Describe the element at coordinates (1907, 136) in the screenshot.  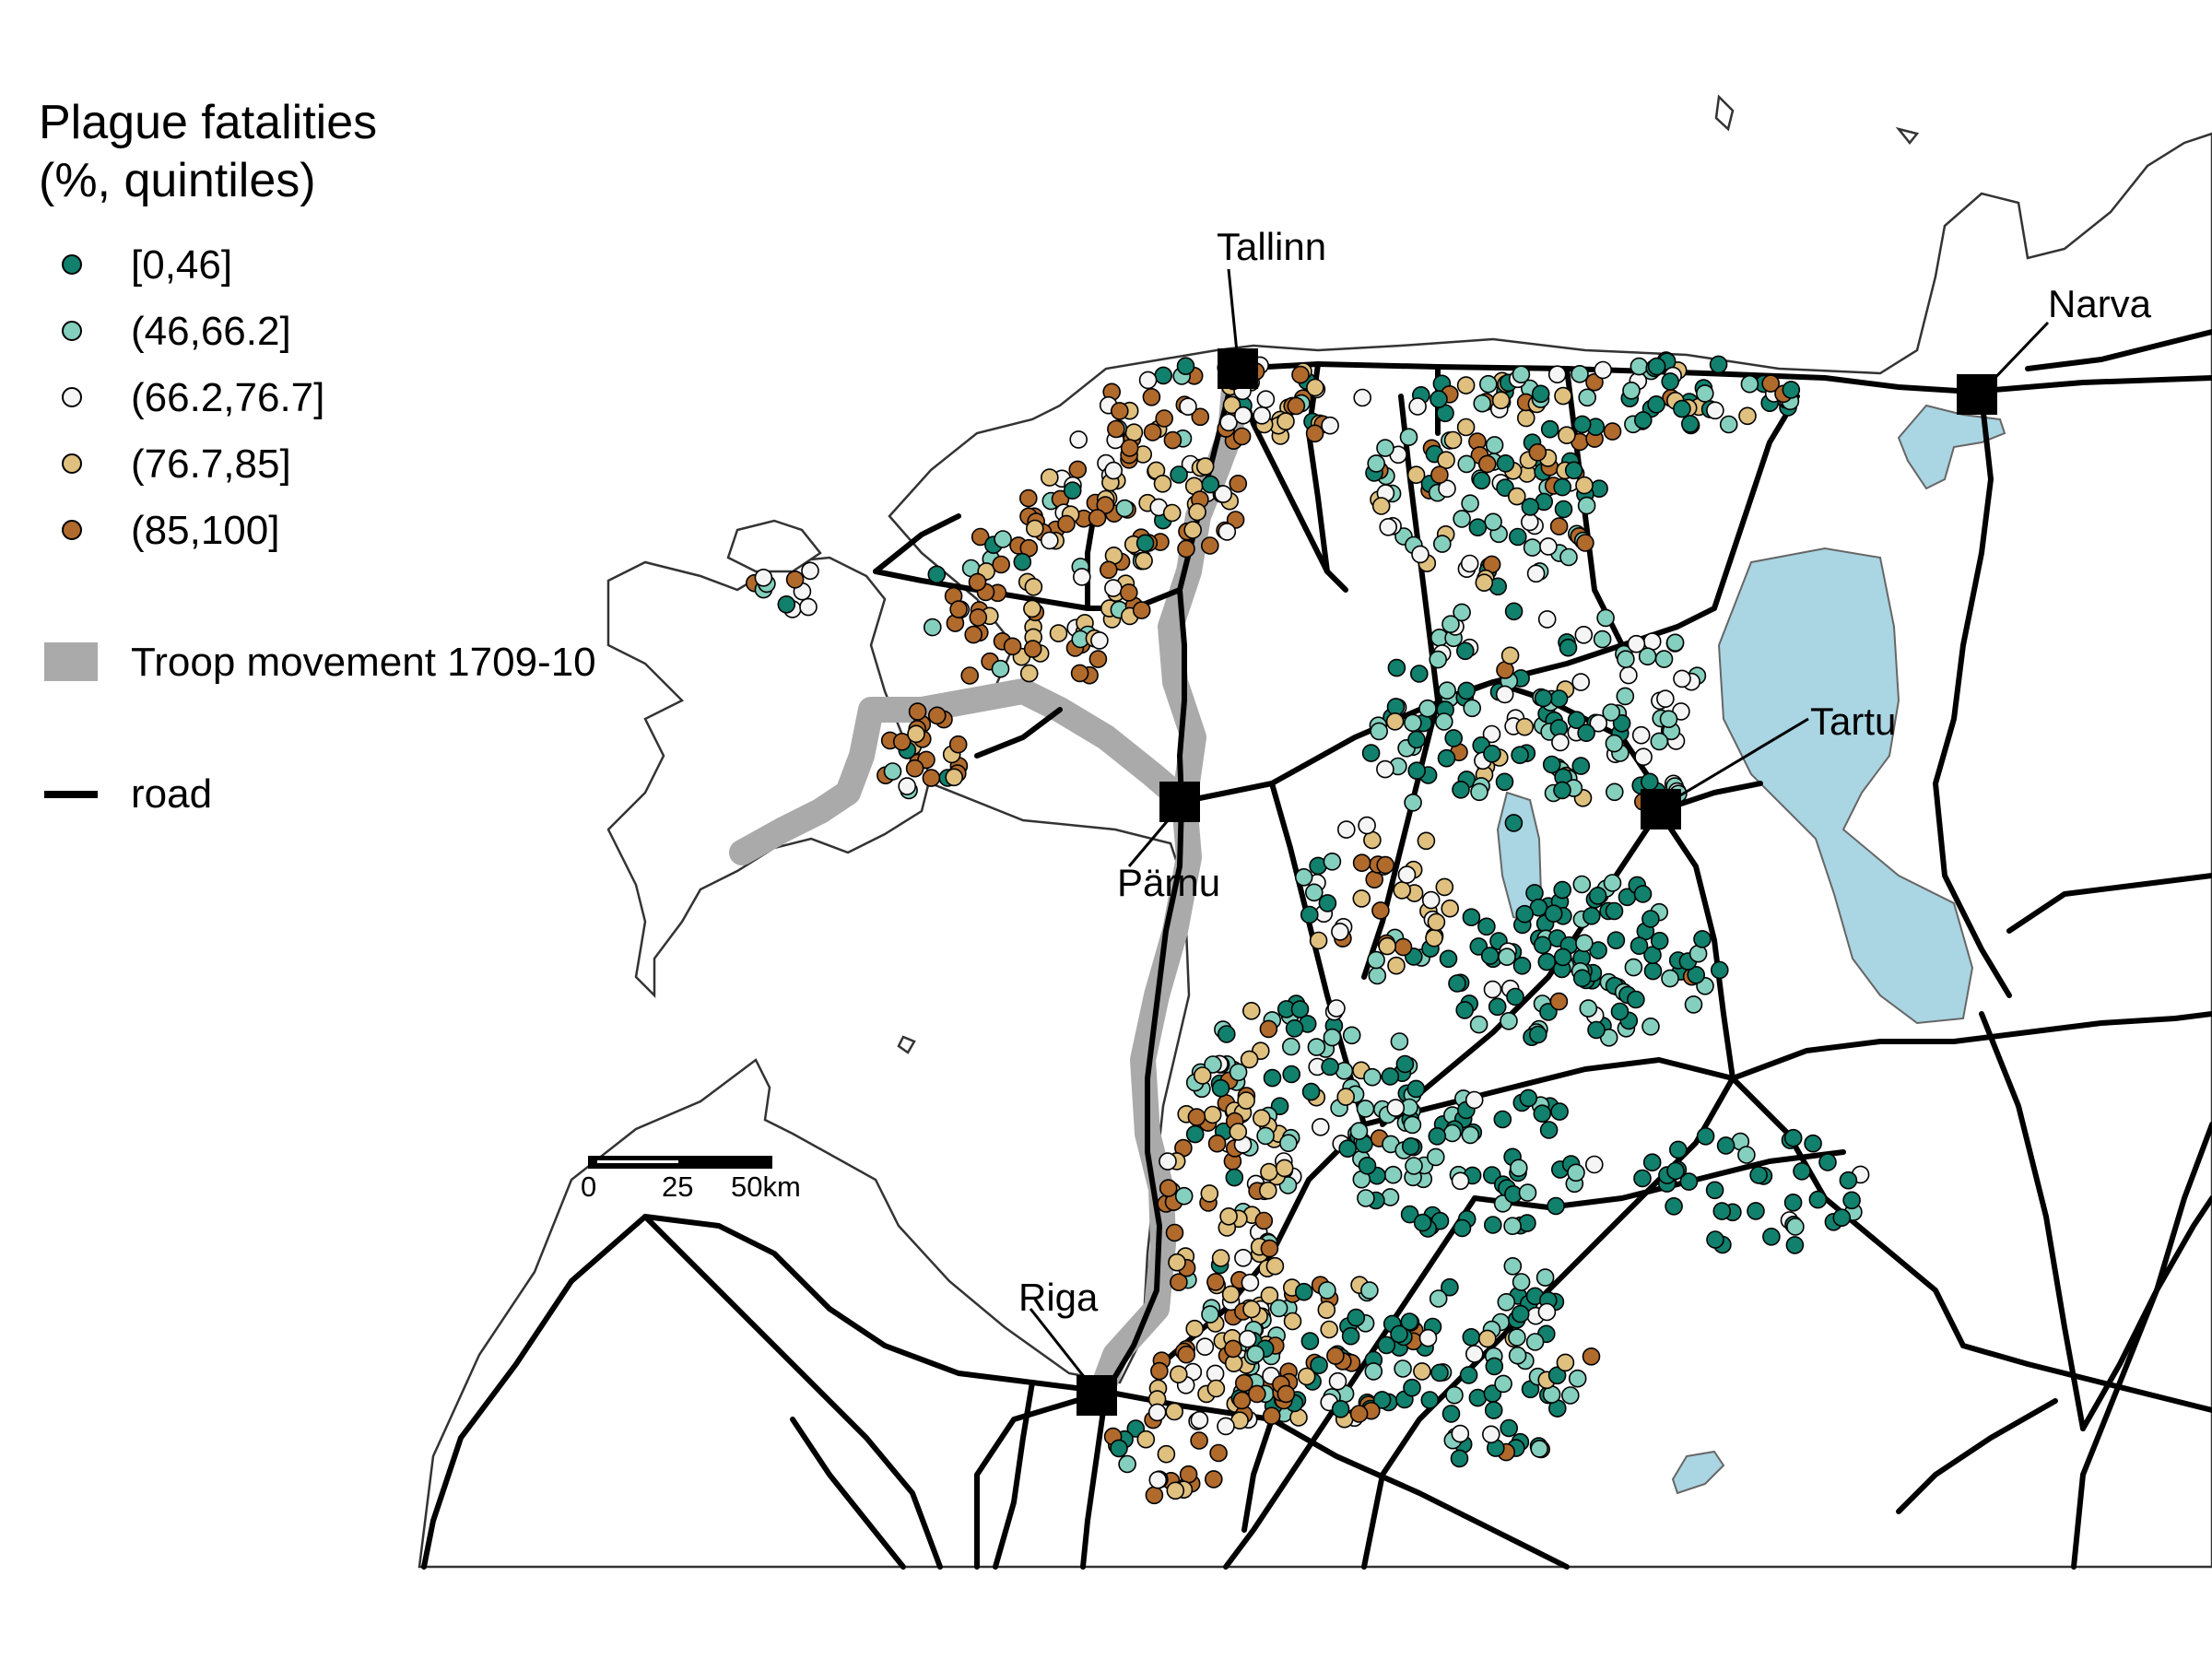
I see `islet` at that location.